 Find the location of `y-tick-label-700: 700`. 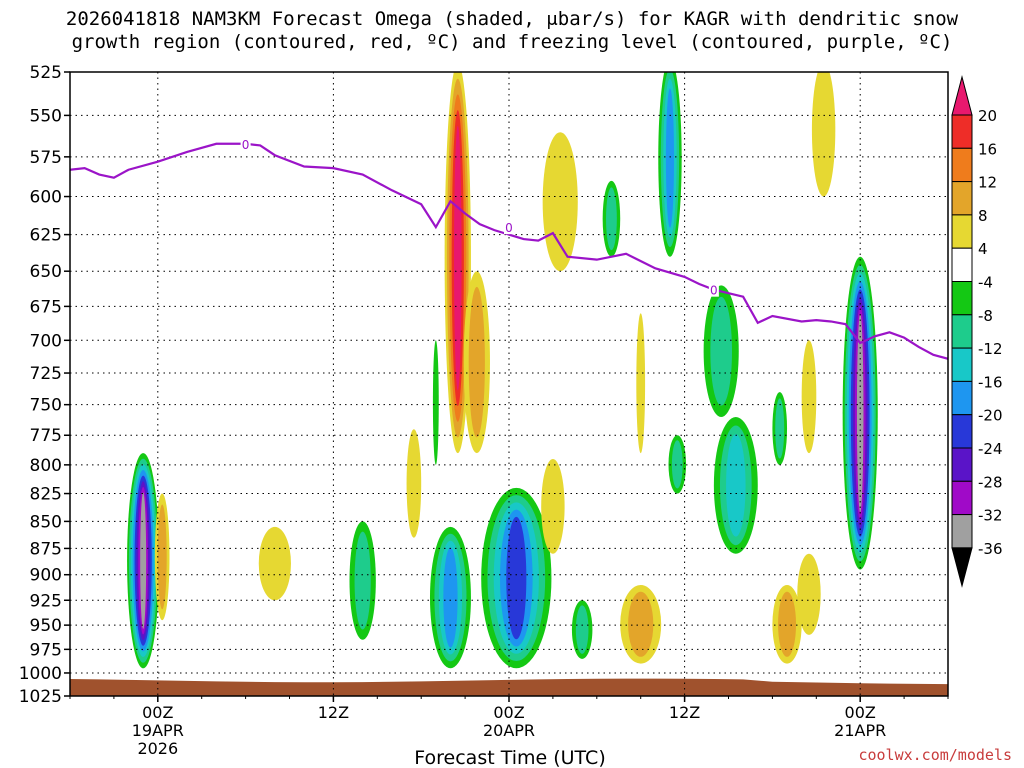

y-tick-label-700: 700 is located at coordinates (46, 341).